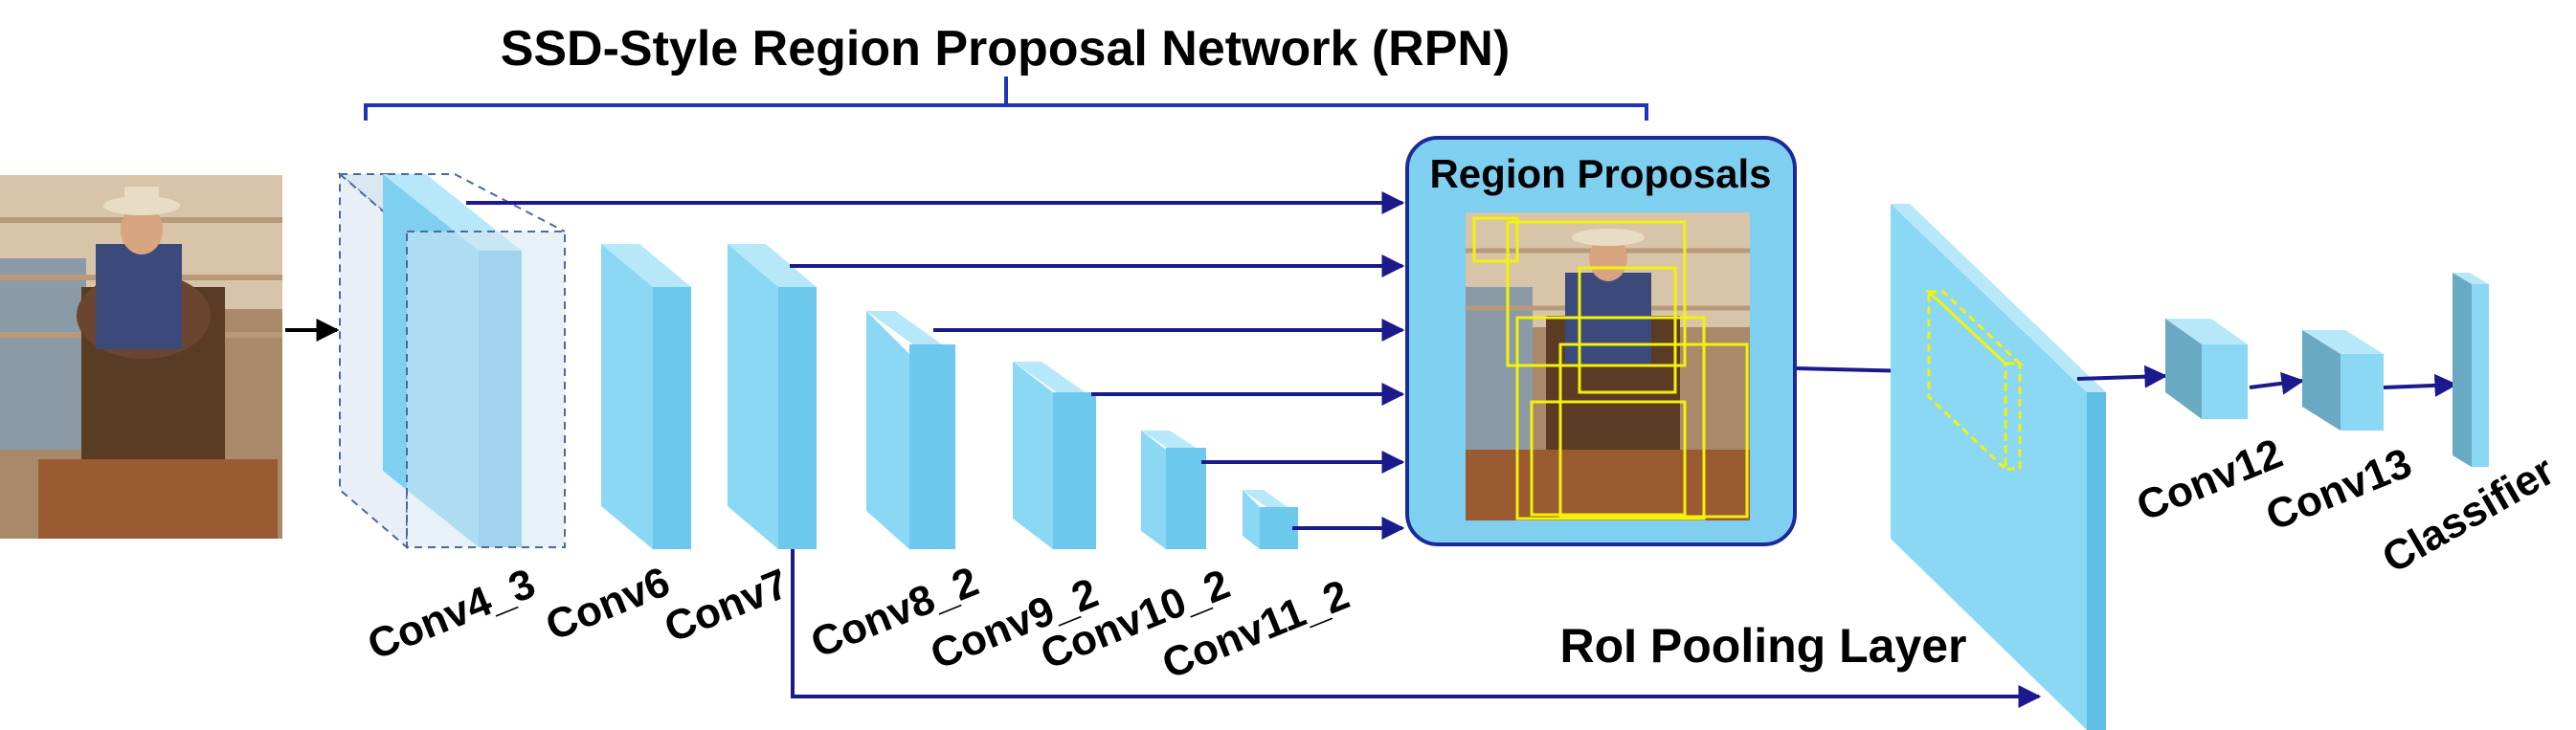 This screenshot has width=2576, height=730. I want to click on region-proposals-label: Region Proposals, so click(1600, 173).